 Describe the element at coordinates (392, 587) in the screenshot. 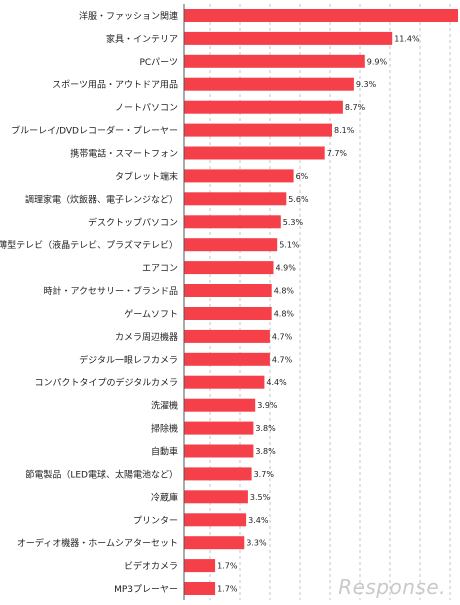

I see `response-watermark: Response.` at that location.